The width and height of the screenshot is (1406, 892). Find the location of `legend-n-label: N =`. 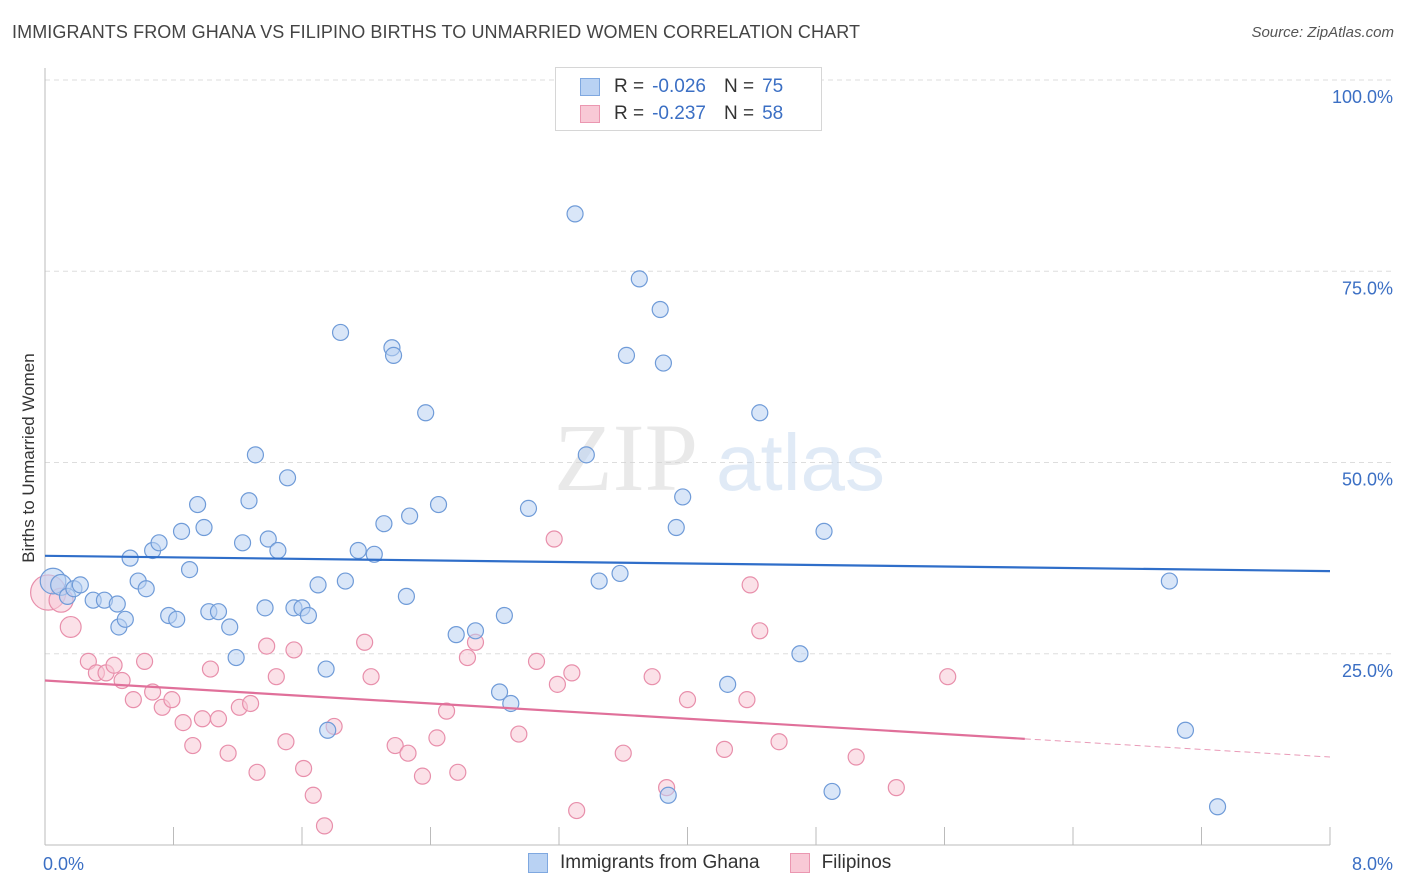

legend-n-label: N = is located at coordinates (739, 113).